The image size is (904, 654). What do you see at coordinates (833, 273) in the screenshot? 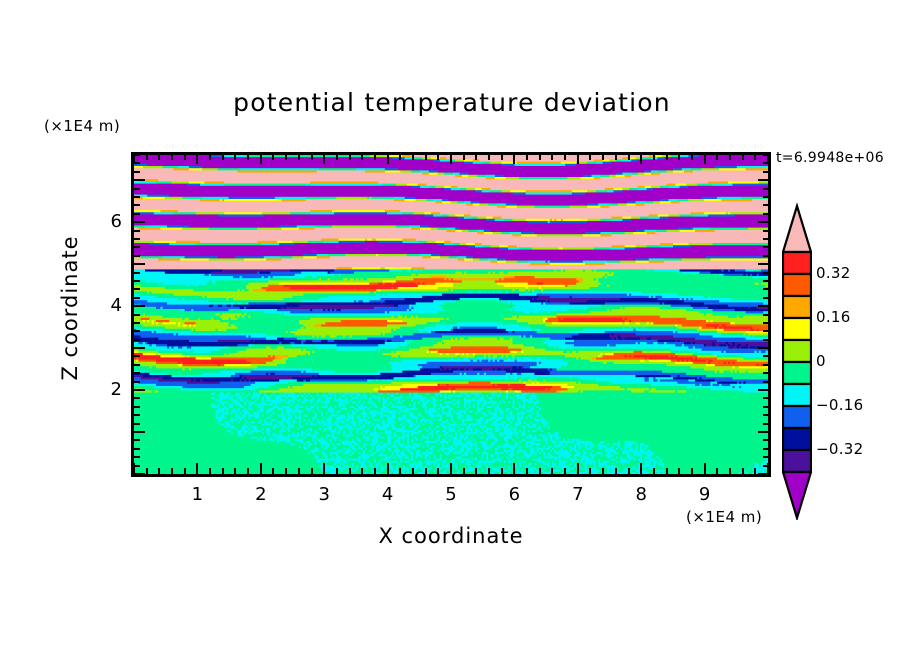
I see `colorbar-label: 0.32` at bounding box center [833, 273].